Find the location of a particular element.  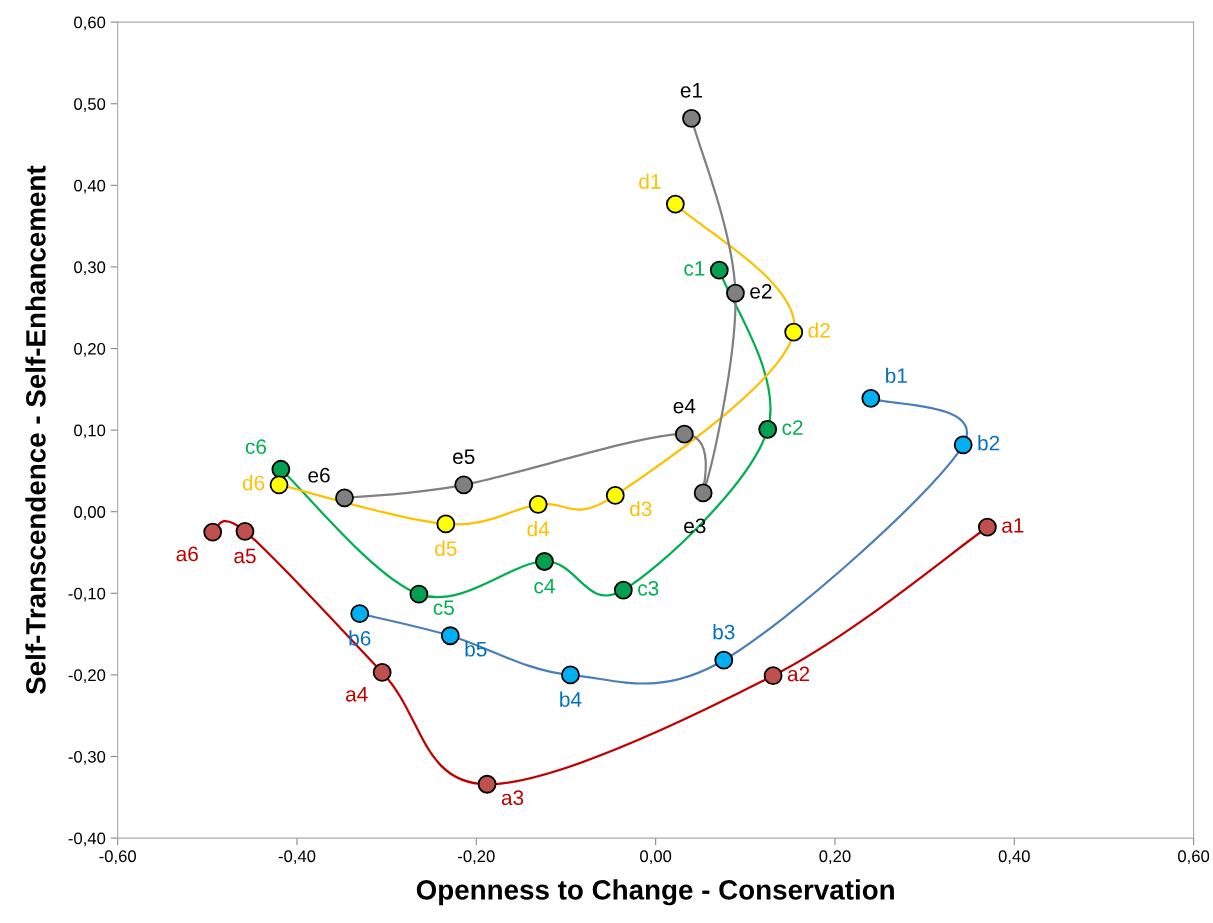

data-label: a1 is located at coordinates (1013, 525).